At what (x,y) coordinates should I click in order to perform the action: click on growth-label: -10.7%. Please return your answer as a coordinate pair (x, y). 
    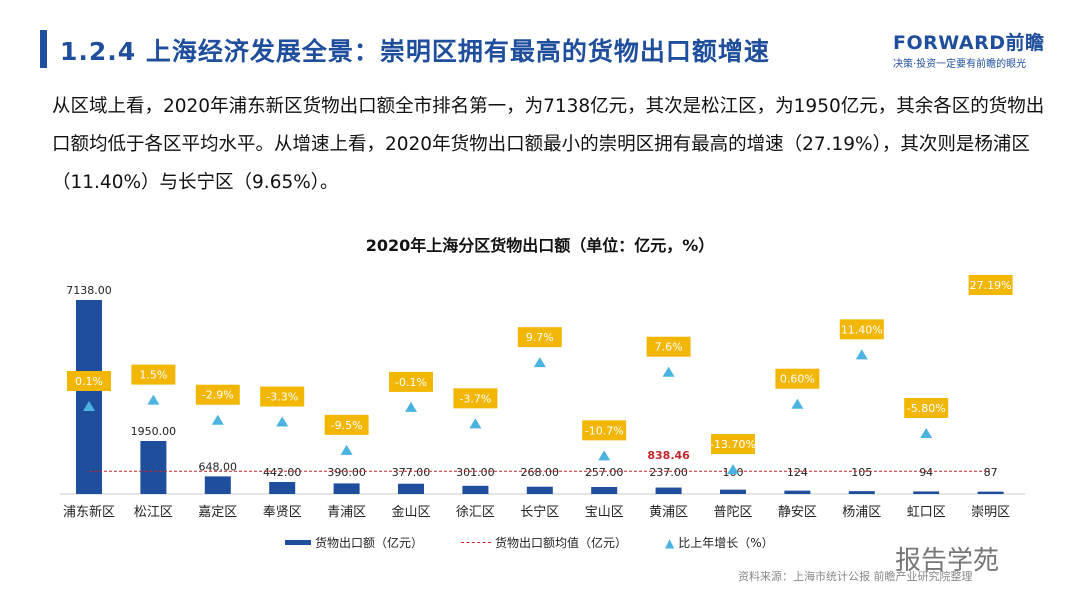
    Looking at the image, I should click on (604, 430).